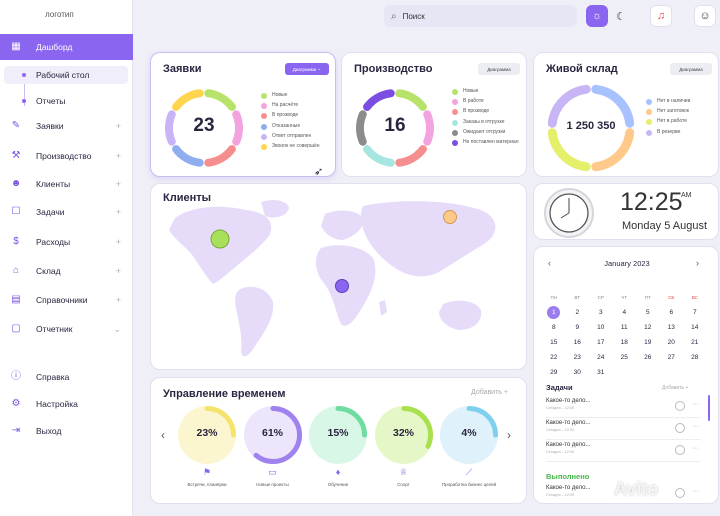 The height and width of the screenshot is (516, 720). What do you see at coordinates (553, 327) in the screenshot?
I see `calendar-day: 8` at bounding box center [553, 327].